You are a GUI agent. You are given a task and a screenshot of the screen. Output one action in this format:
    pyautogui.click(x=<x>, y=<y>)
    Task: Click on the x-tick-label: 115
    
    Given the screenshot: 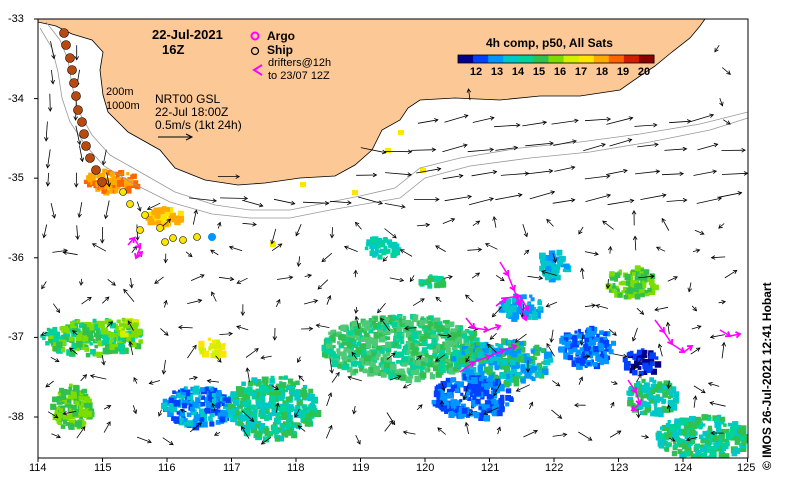 What is the action you would take?
    pyautogui.click(x=103, y=468)
    